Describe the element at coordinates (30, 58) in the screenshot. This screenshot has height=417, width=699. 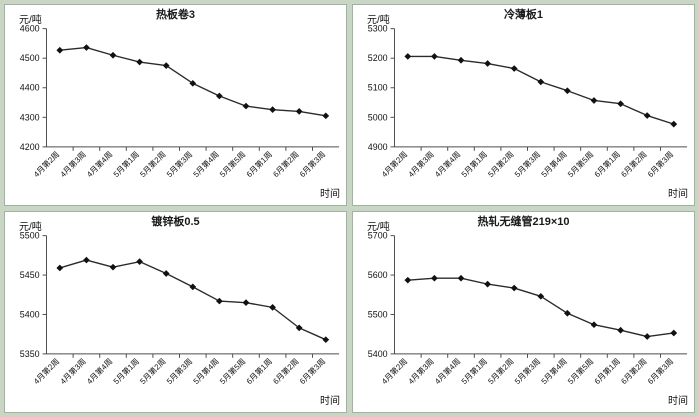
I see `y-tick-label: 4500` at that location.